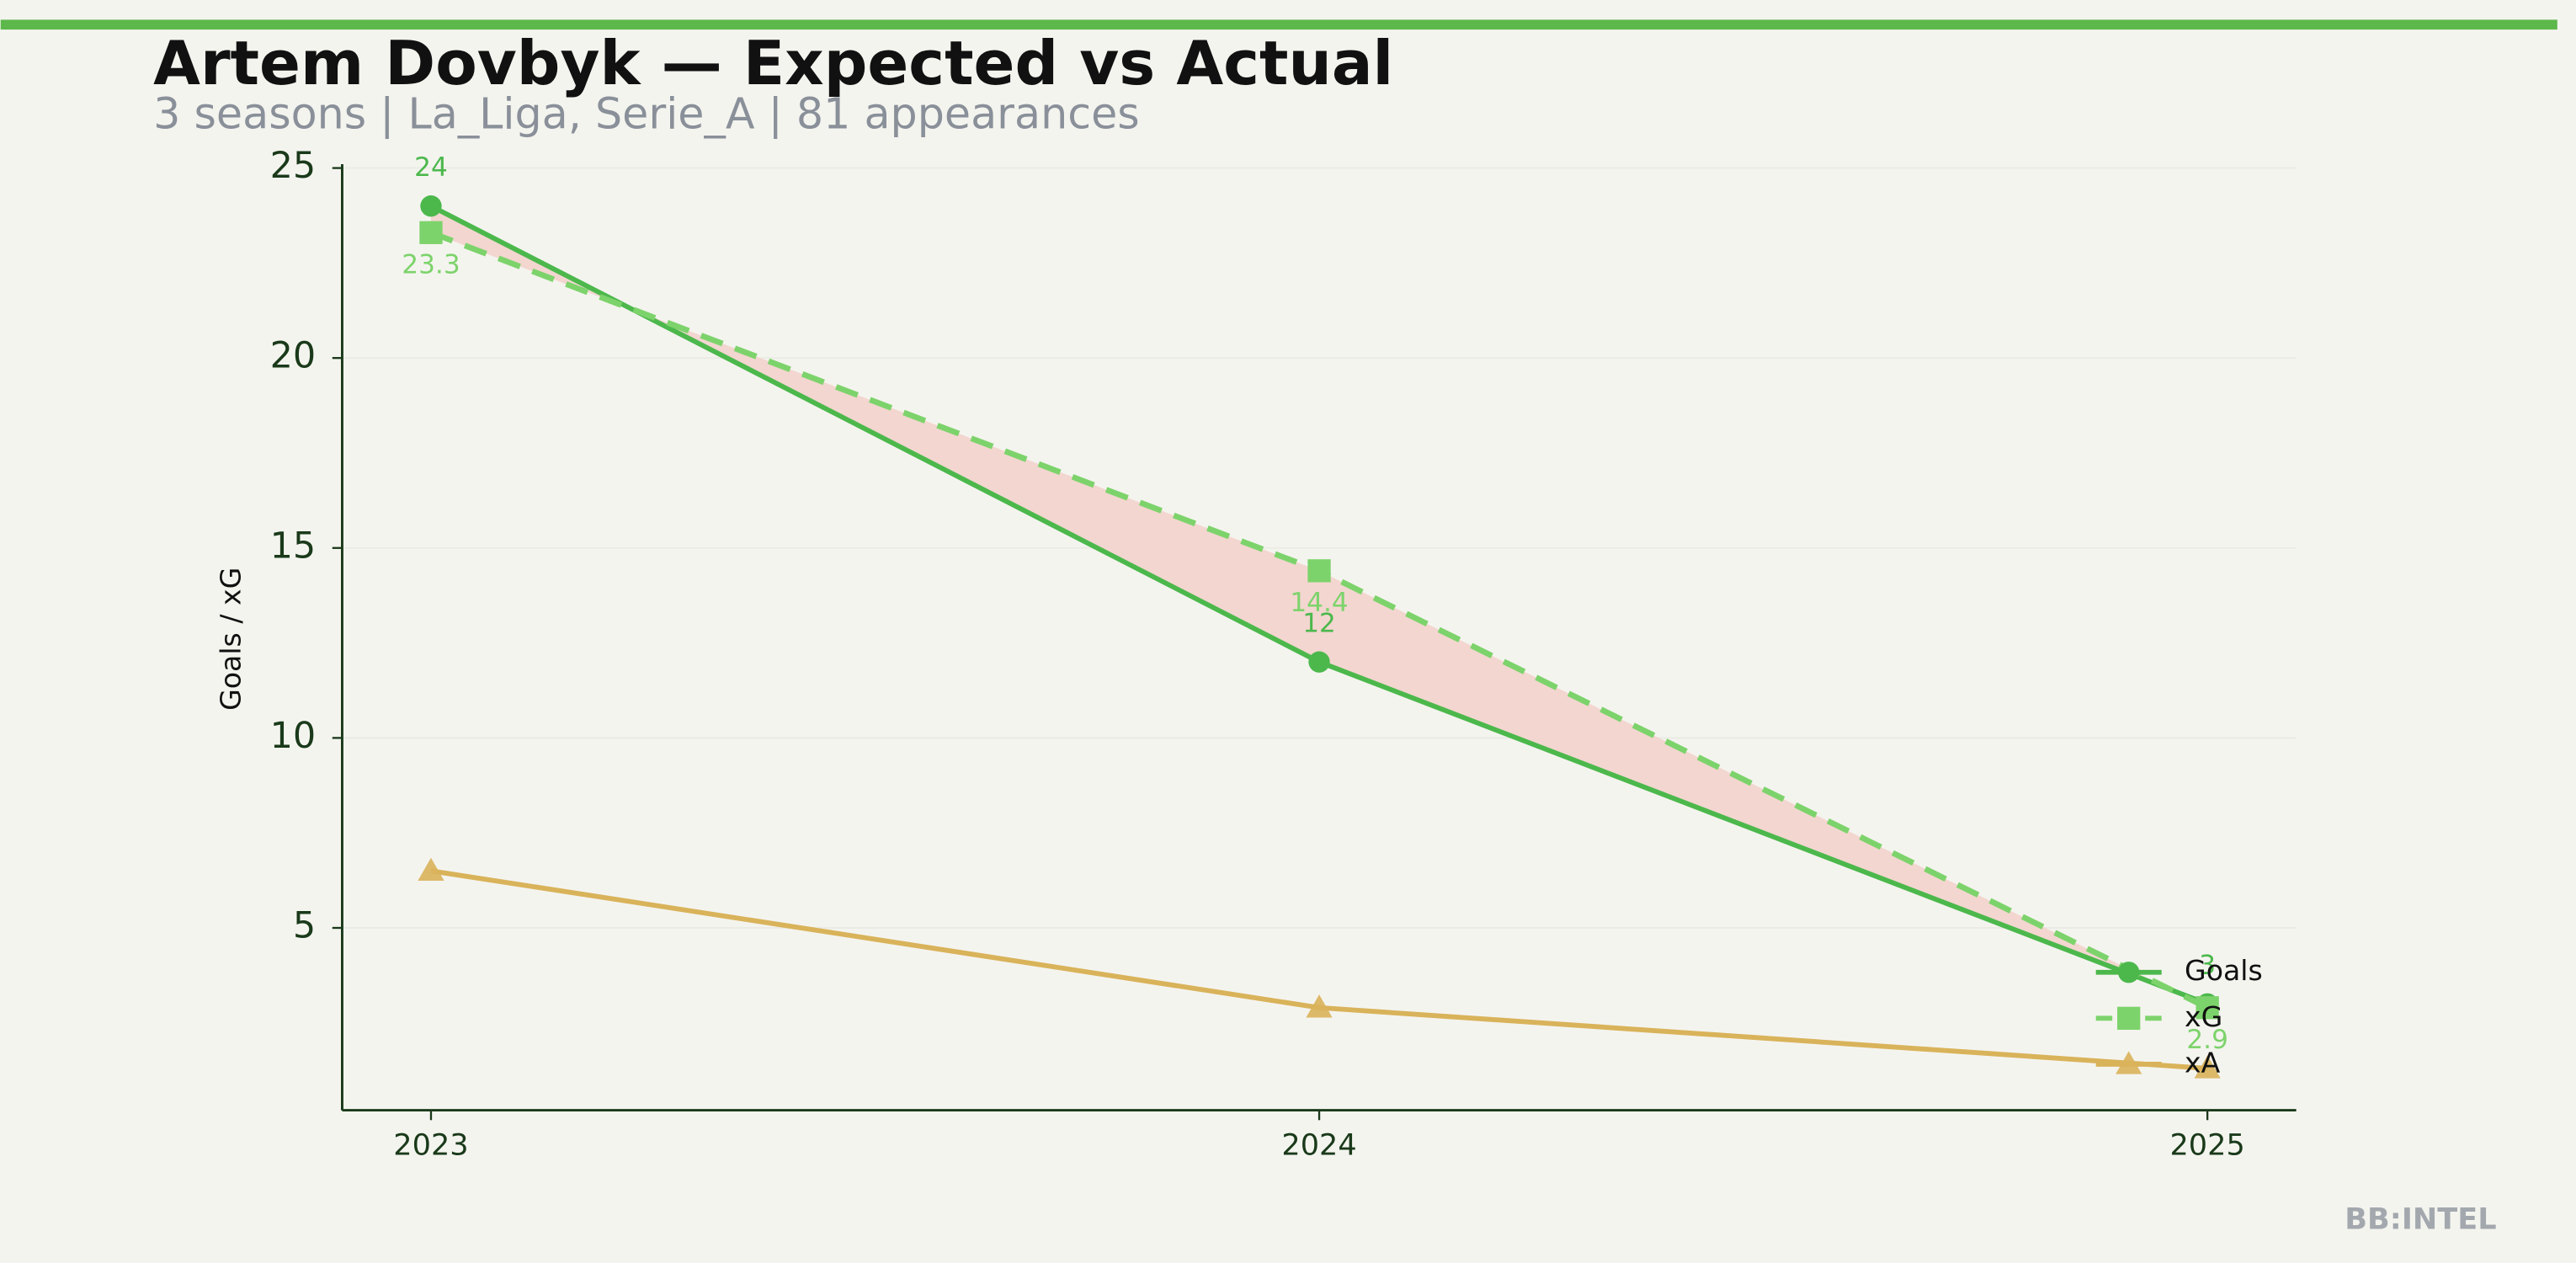 This screenshot has height=1263, width=2576. Describe the element at coordinates (305, 926) in the screenshot. I see `y-tick-label: 5` at that location.